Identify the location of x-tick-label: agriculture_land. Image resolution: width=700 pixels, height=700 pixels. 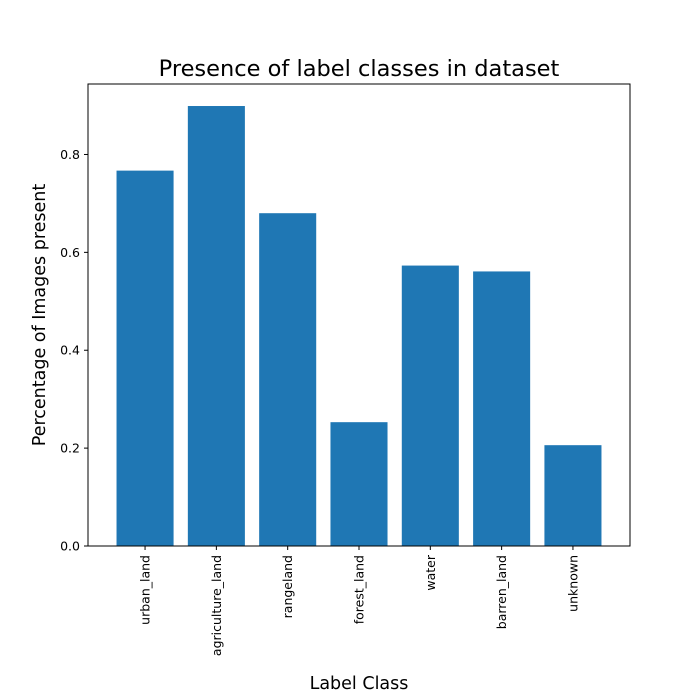
(216, 605).